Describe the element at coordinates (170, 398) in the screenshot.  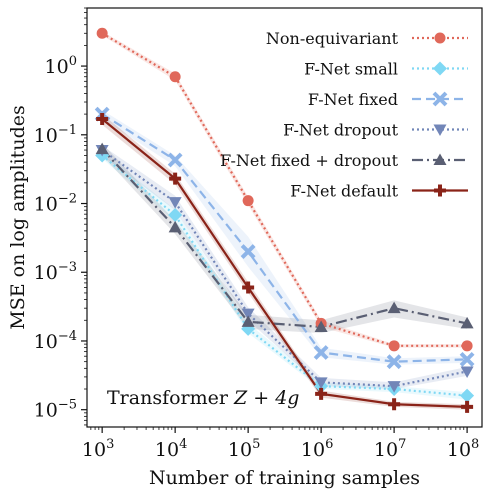
I see `annotation-text: Transformer` at that location.